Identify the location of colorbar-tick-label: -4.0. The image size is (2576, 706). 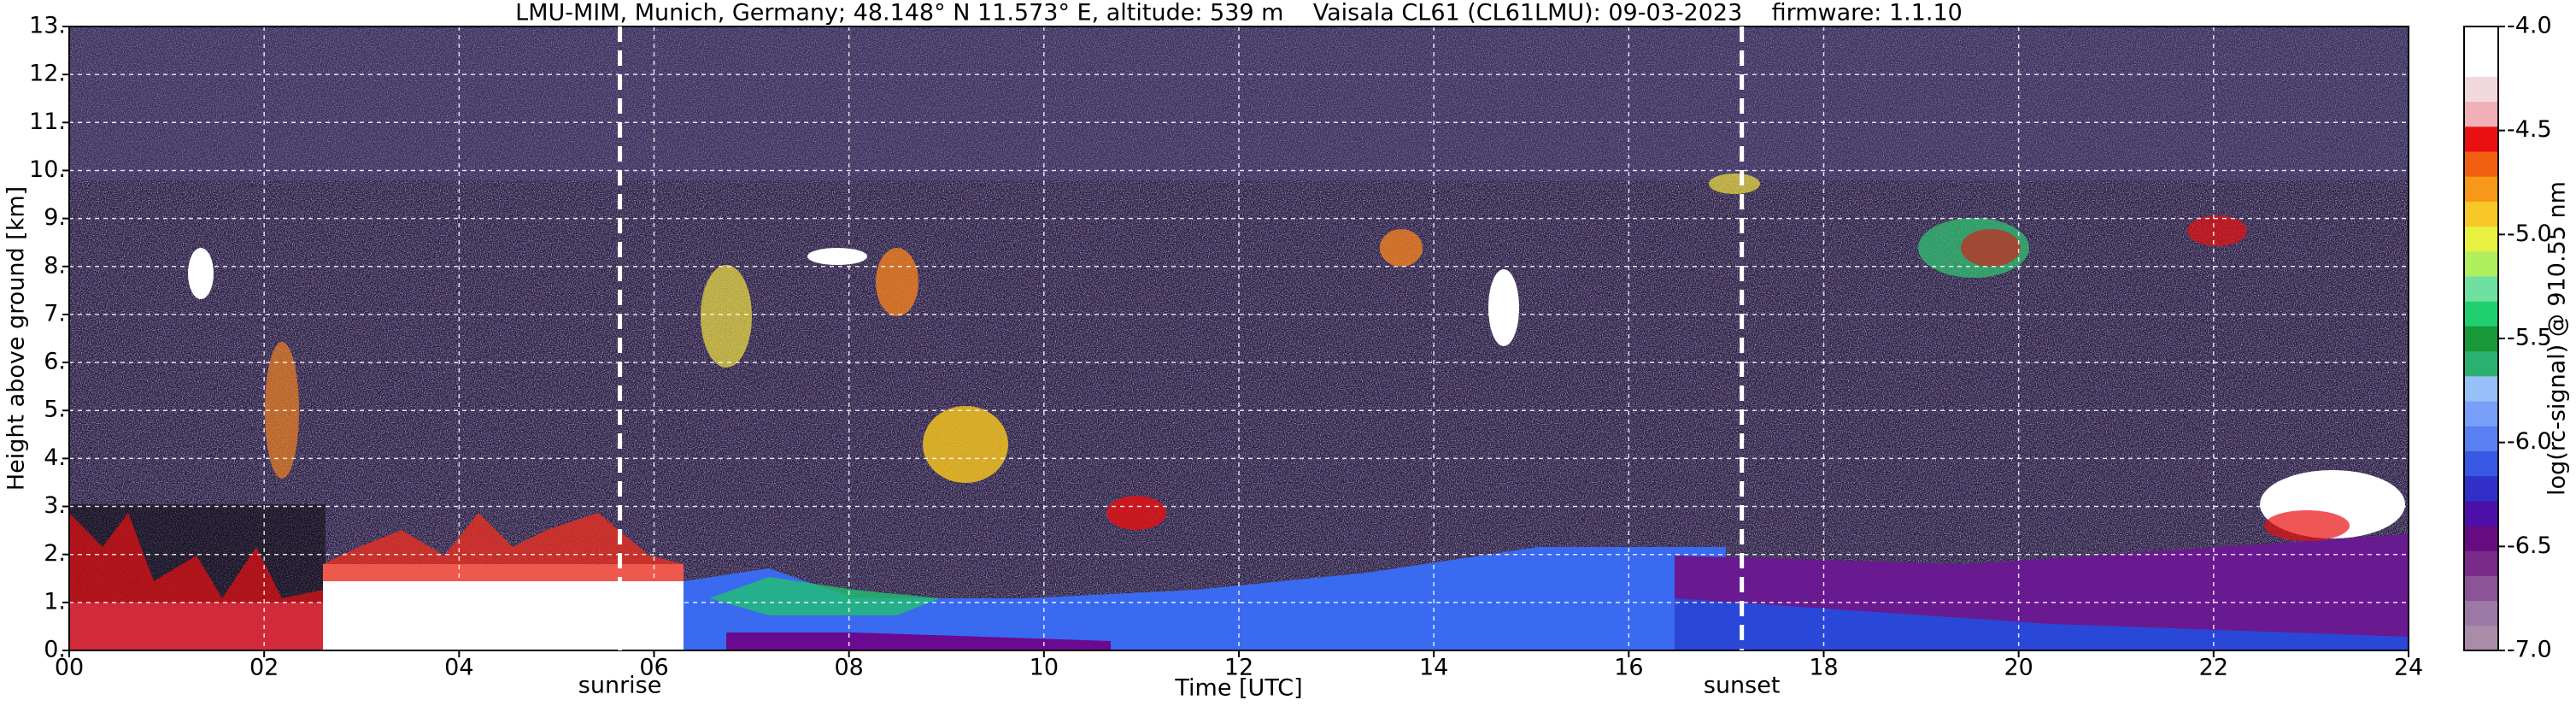
(2529, 26).